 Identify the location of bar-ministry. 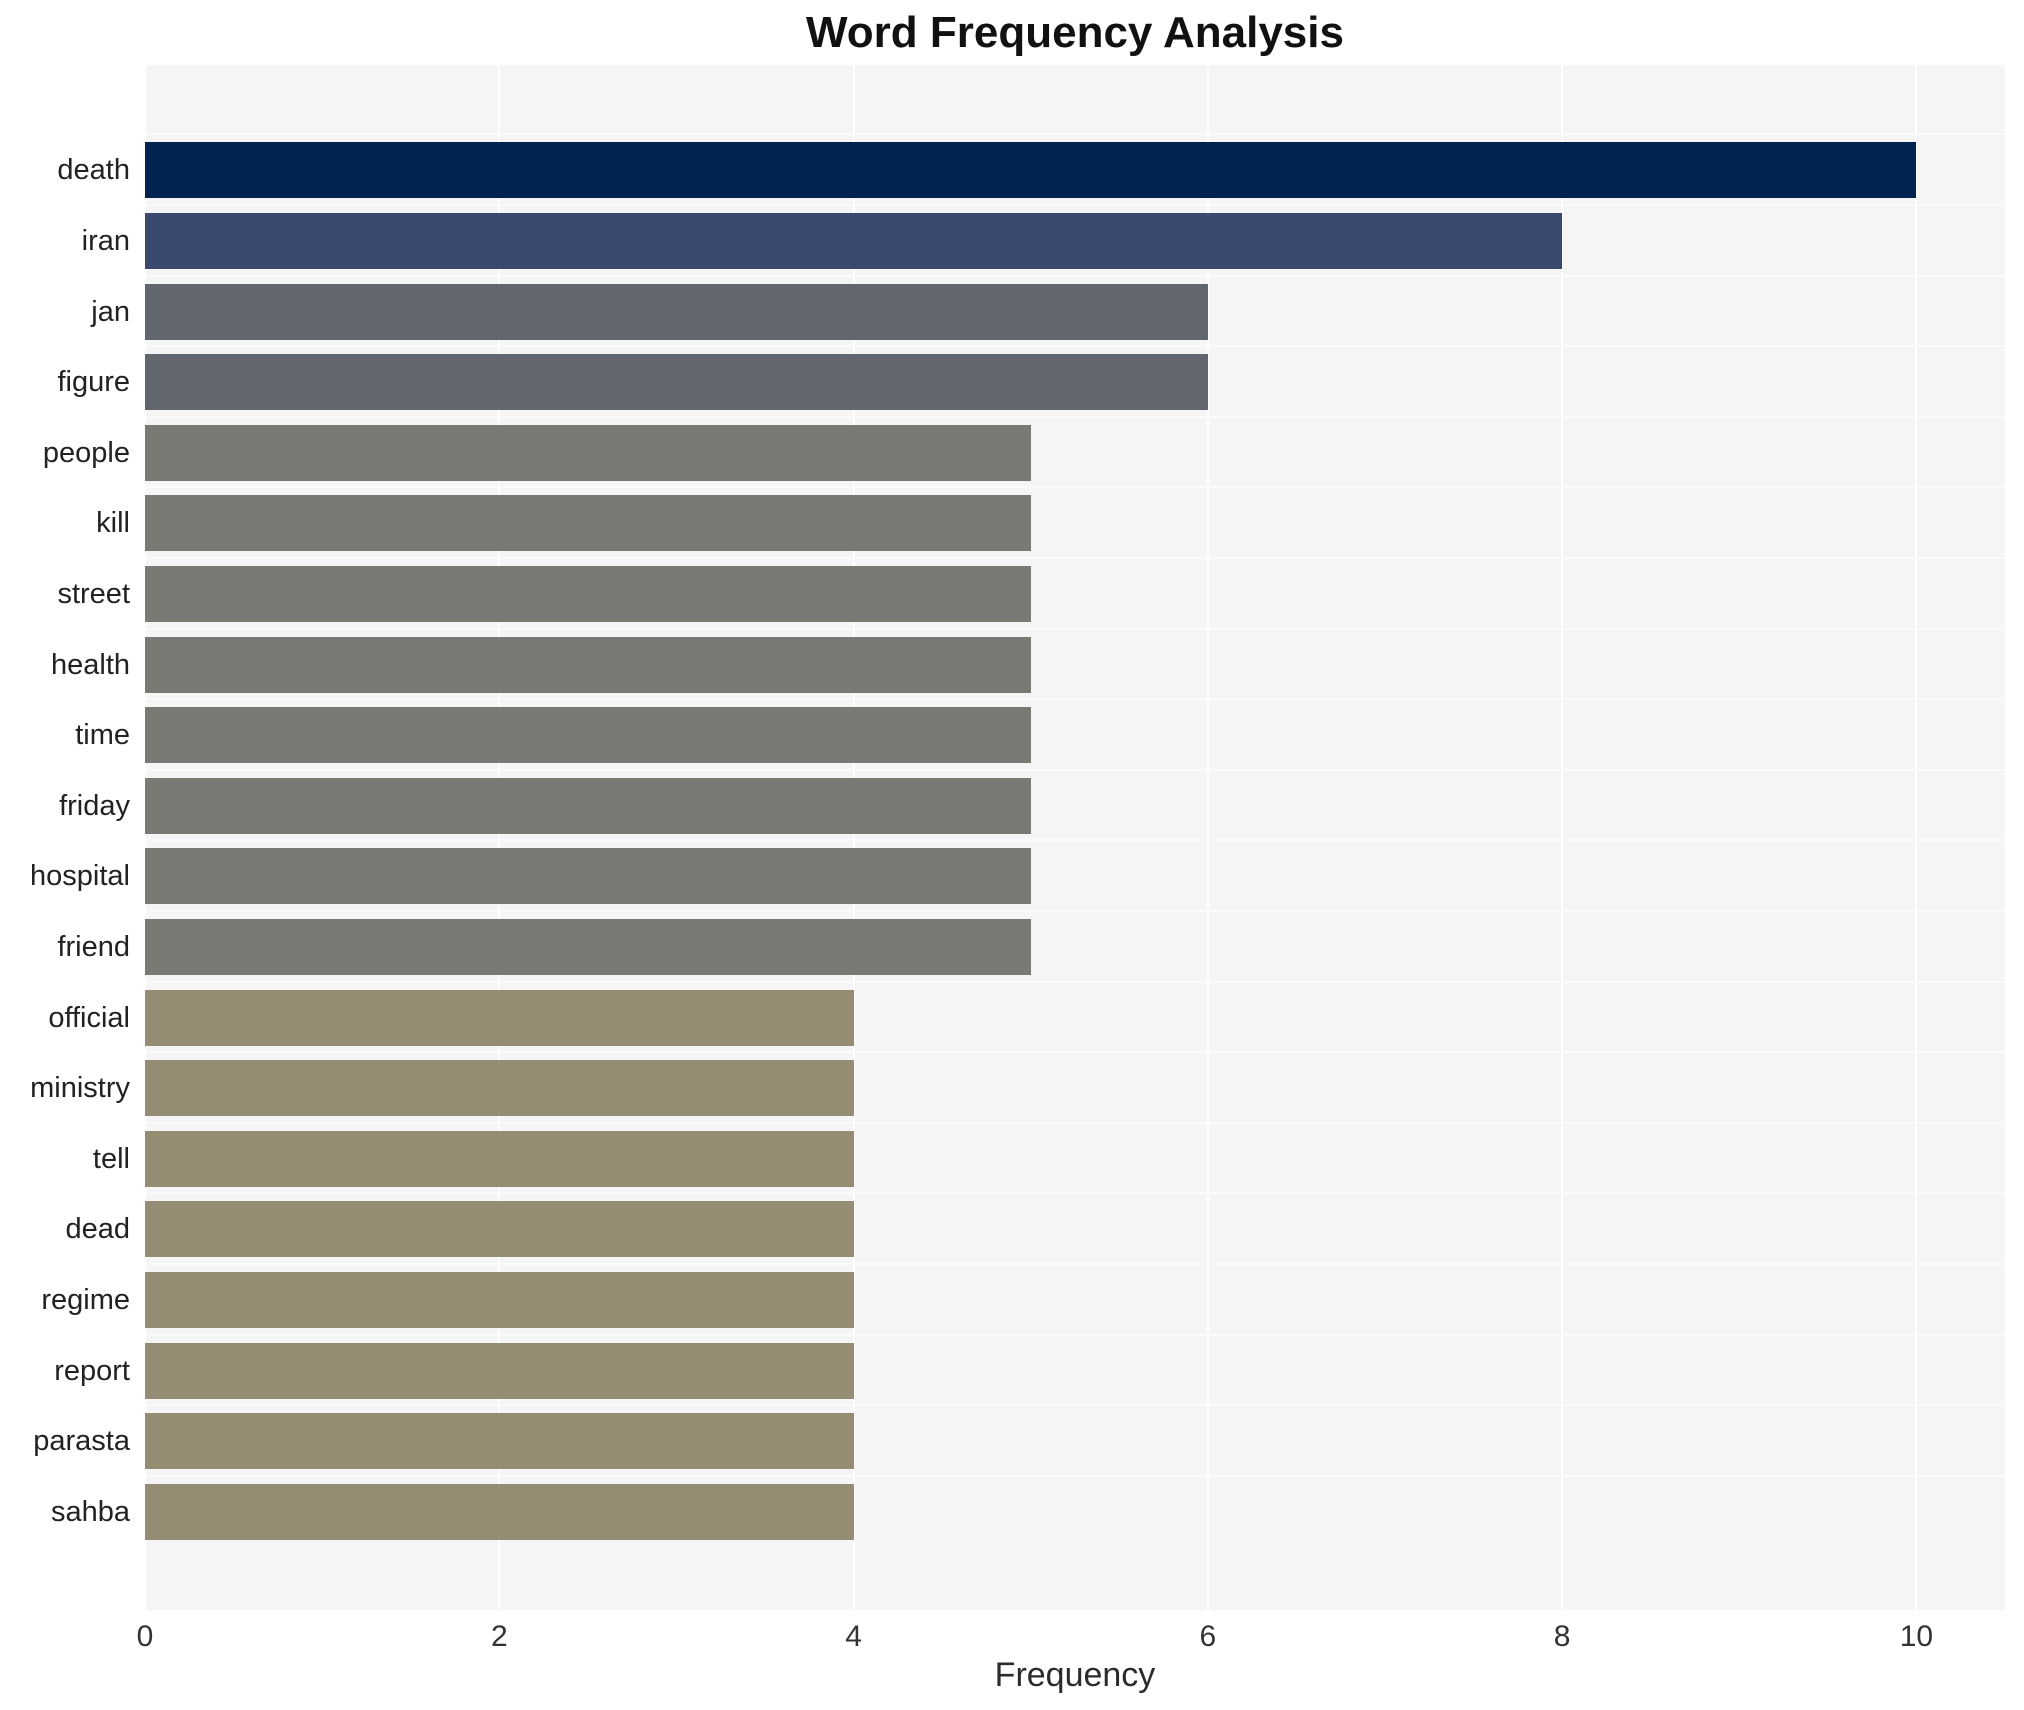
(499, 1088).